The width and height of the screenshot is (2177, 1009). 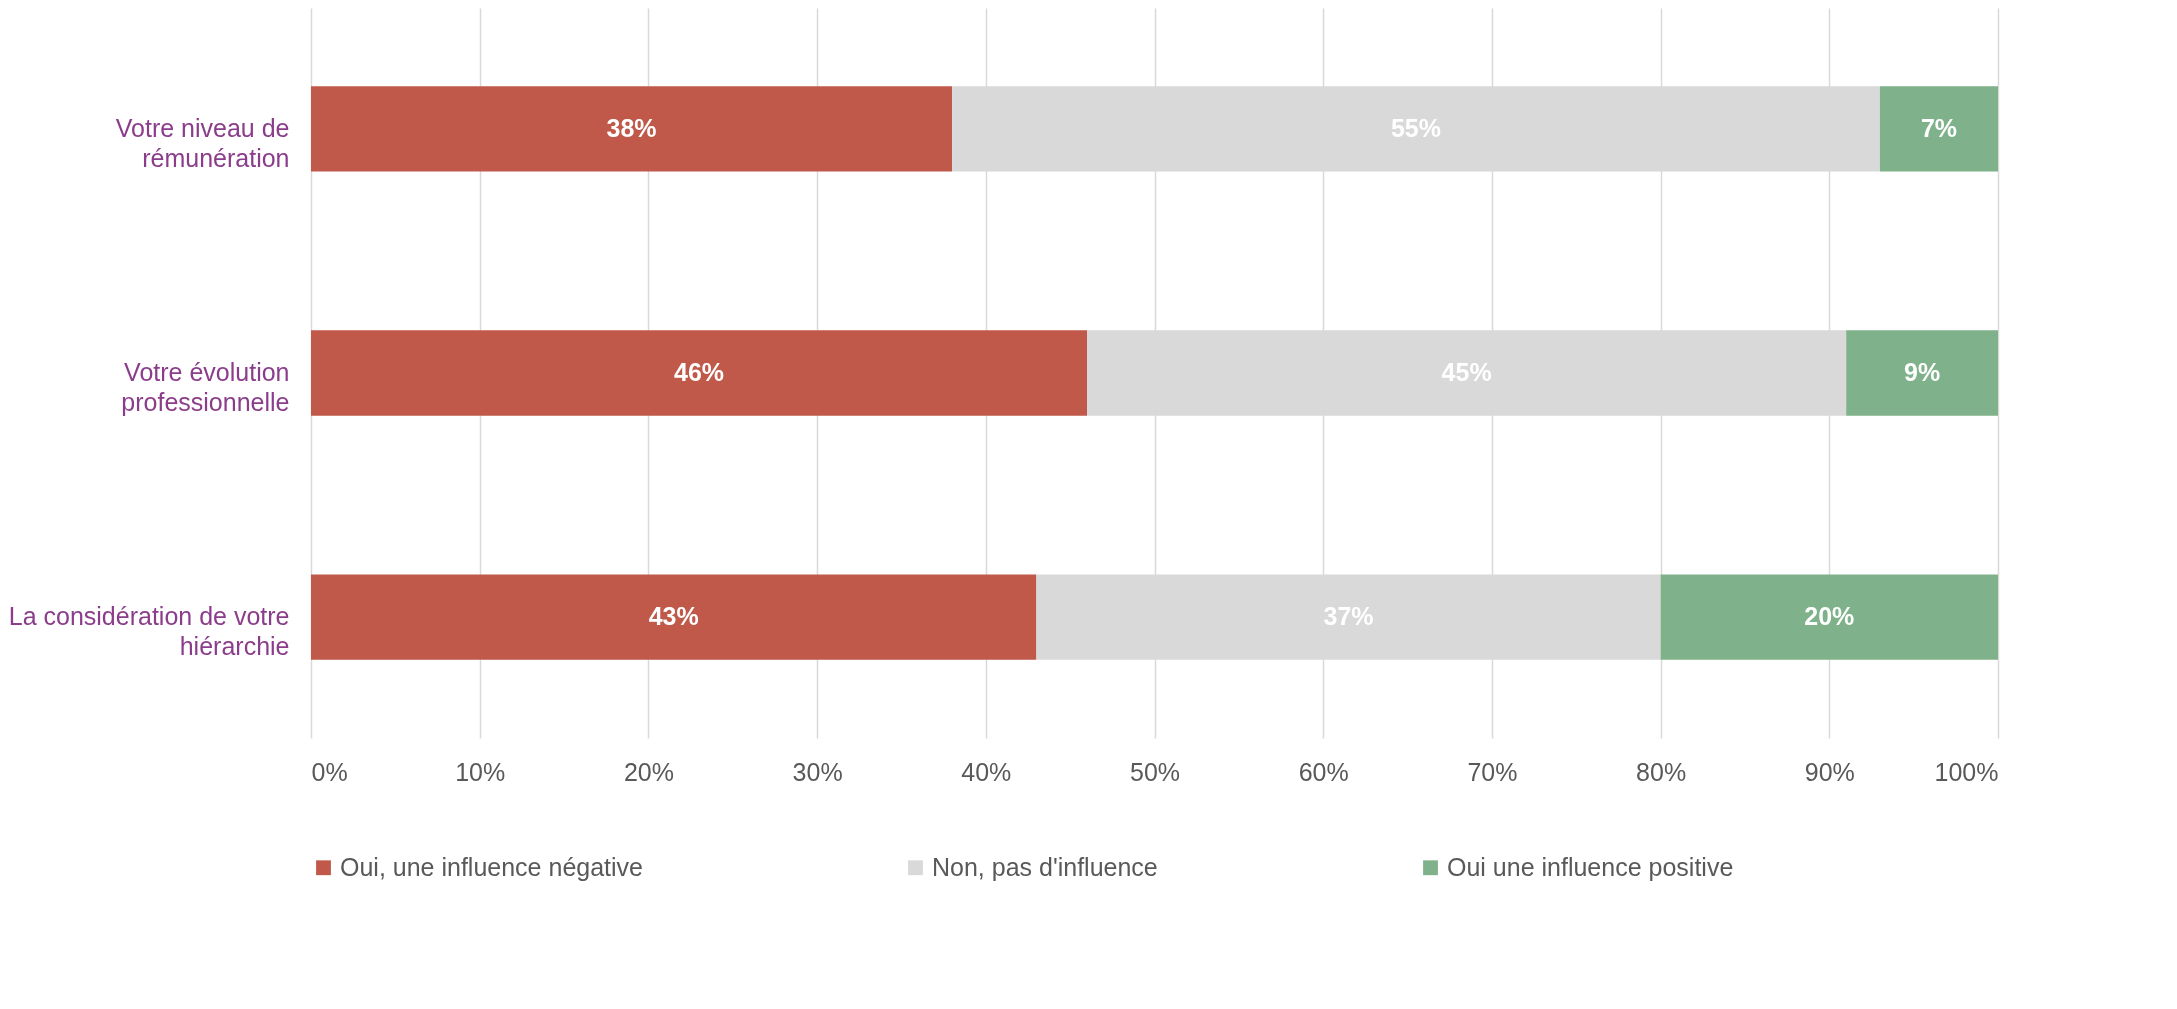 I want to click on x-tick-label: 20%, so click(x=648, y=771).